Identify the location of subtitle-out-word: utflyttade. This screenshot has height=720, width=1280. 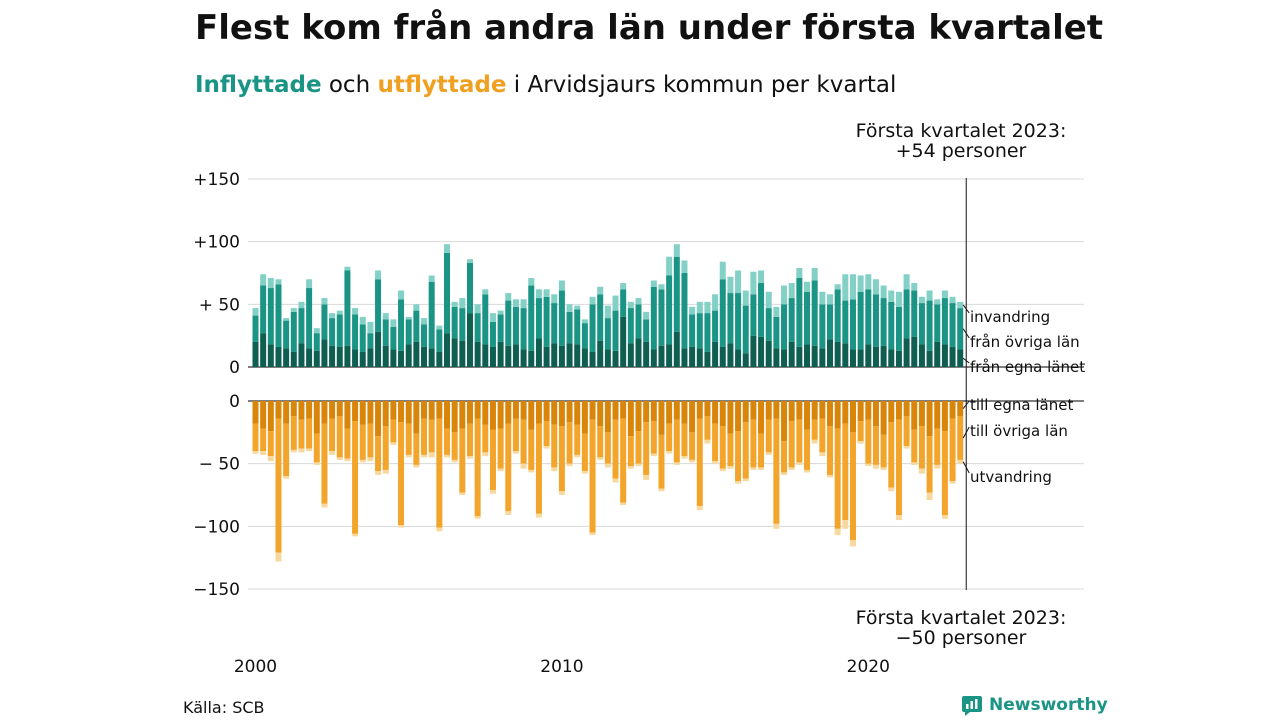
(442, 85).